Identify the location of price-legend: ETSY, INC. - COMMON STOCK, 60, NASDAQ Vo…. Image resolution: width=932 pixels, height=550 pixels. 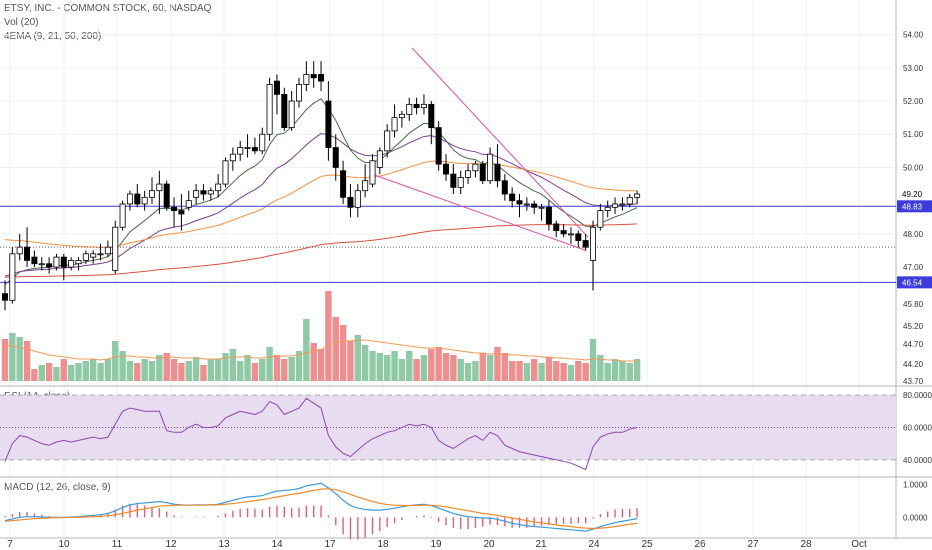
(107, 23).